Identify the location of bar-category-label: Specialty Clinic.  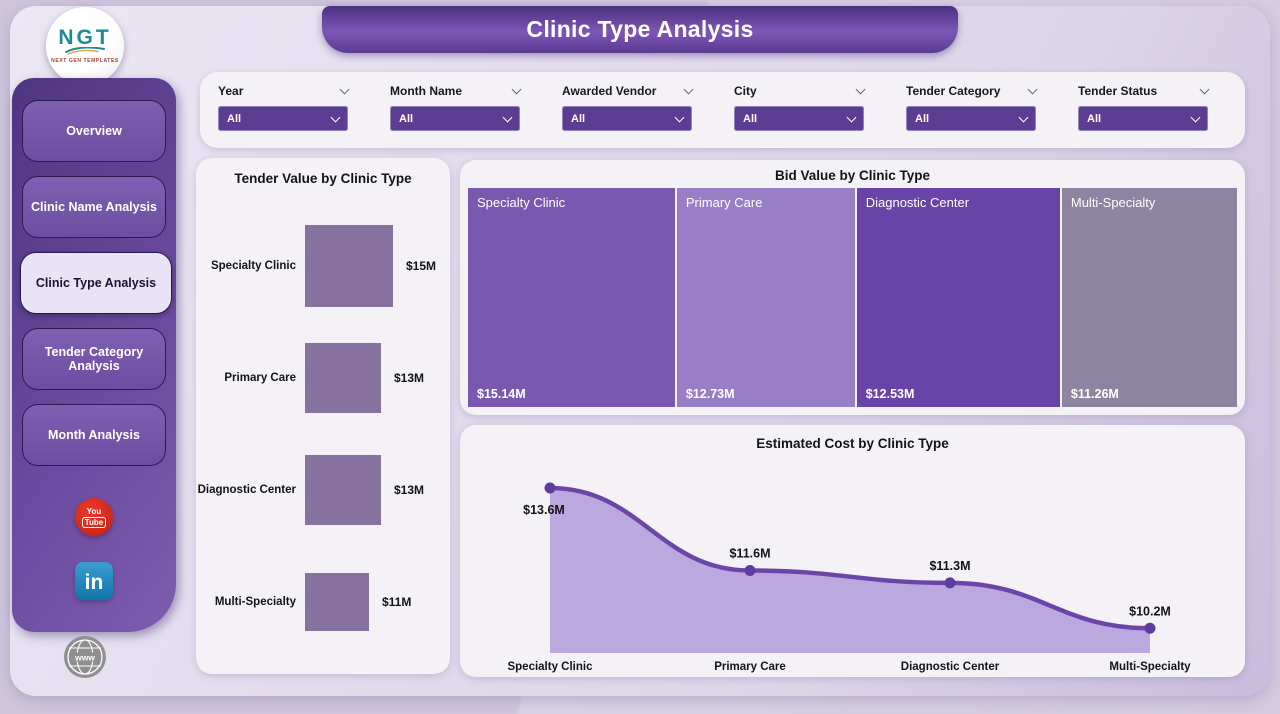
(253, 266).